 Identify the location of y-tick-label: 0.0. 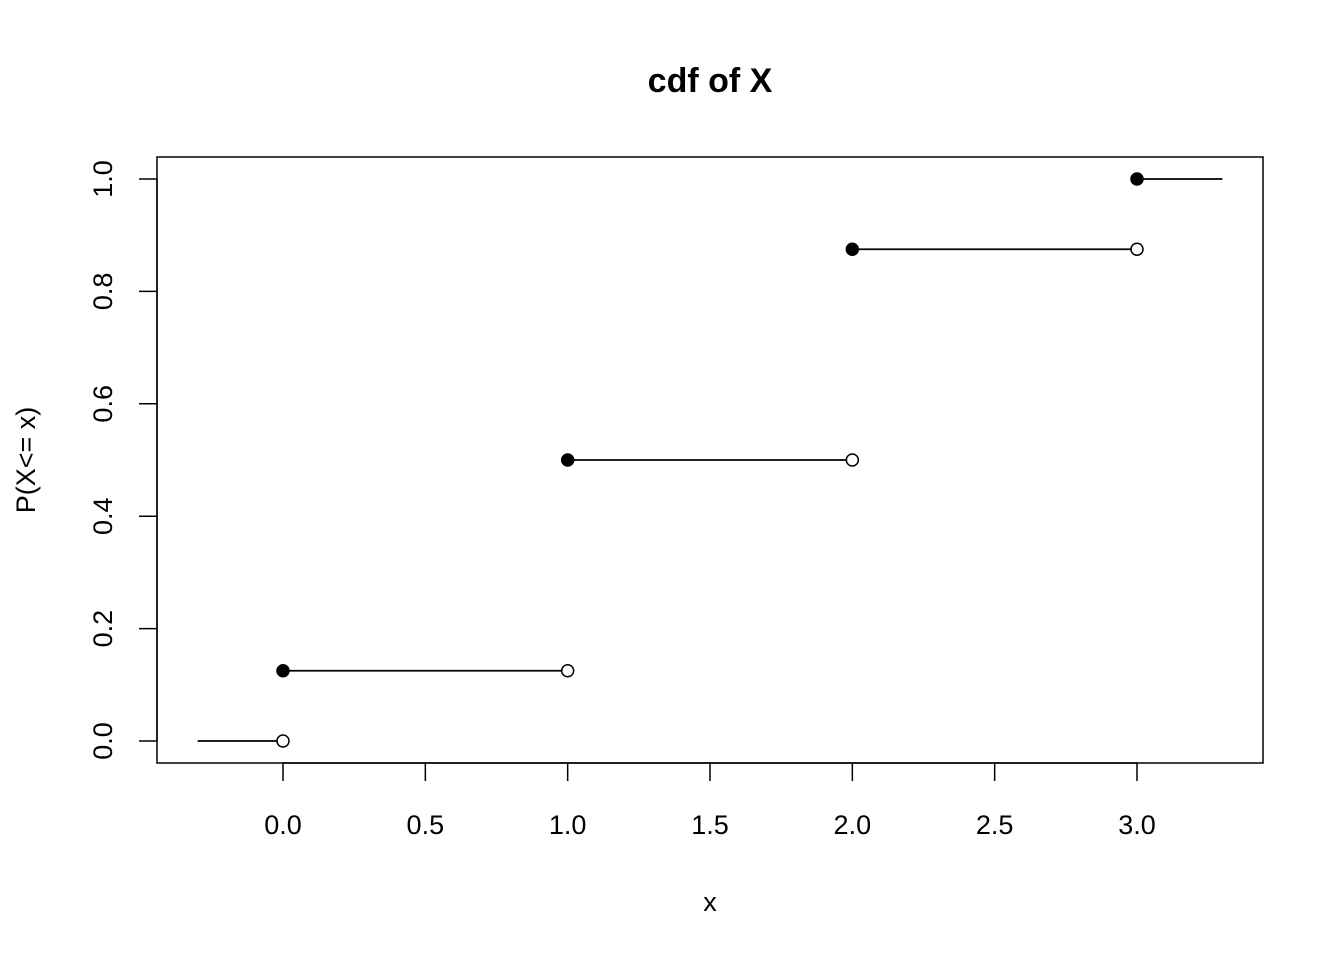
(103, 741).